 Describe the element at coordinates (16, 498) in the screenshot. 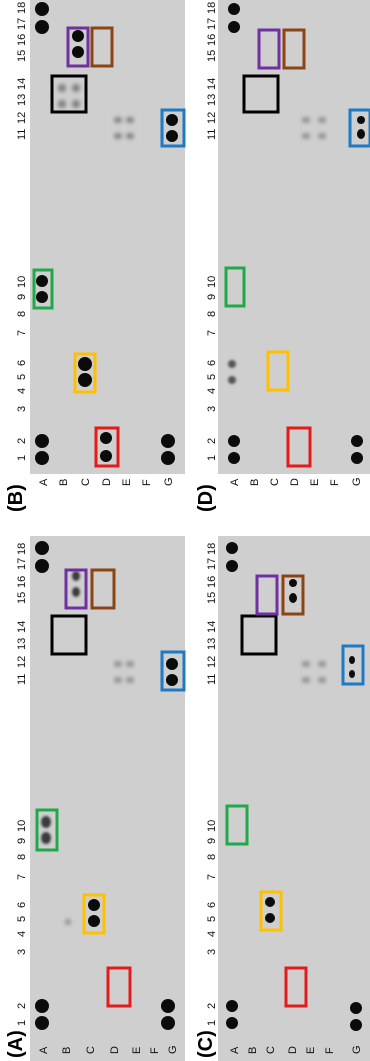

I see `panel-label: (B)` at that location.